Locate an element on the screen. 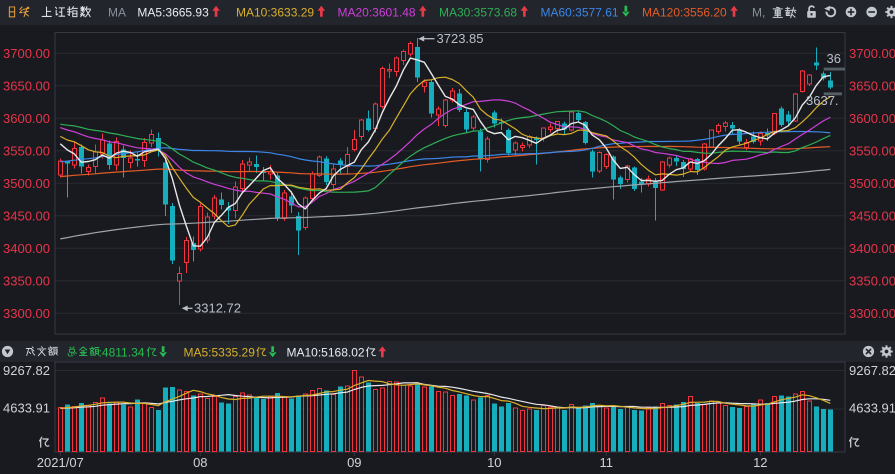 The width and height of the screenshot is (895, 474). svg-text: MA60:3577.61 is located at coordinates (580, 13).